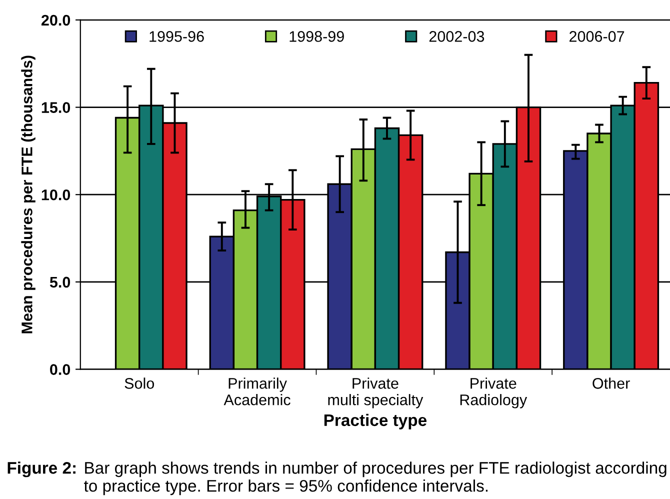 This screenshot has width=670, height=499. I want to click on y-tick-label: 5.0, so click(60, 282).